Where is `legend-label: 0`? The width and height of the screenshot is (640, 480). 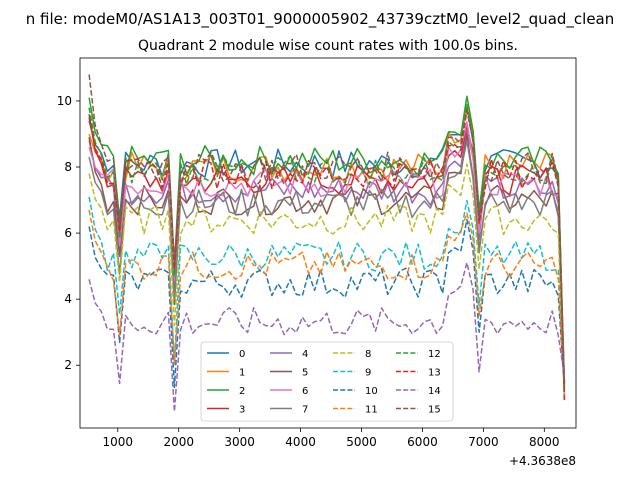 legend-label: 0 is located at coordinates (242, 354).